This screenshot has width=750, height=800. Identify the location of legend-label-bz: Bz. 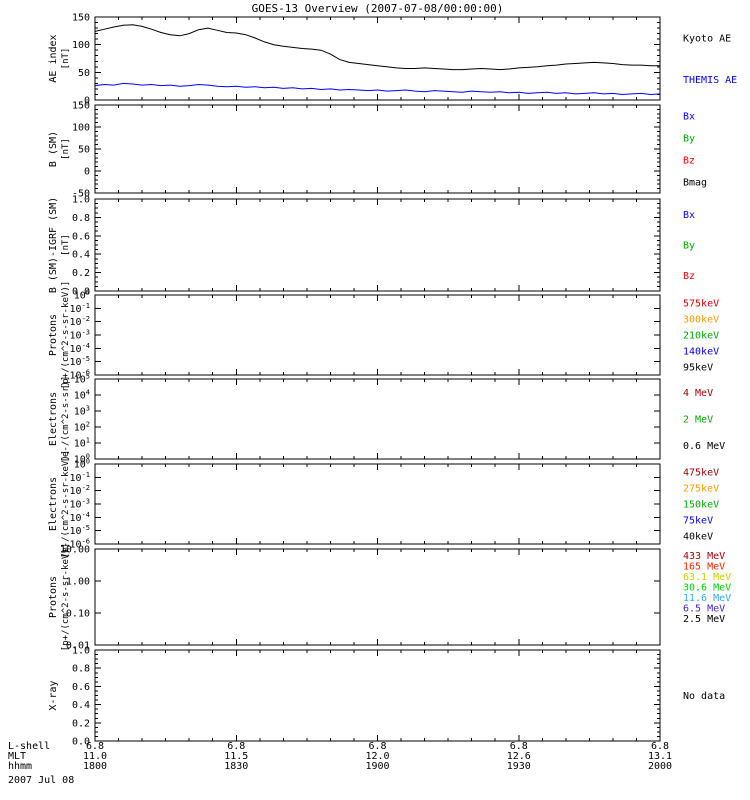
(689, 276).